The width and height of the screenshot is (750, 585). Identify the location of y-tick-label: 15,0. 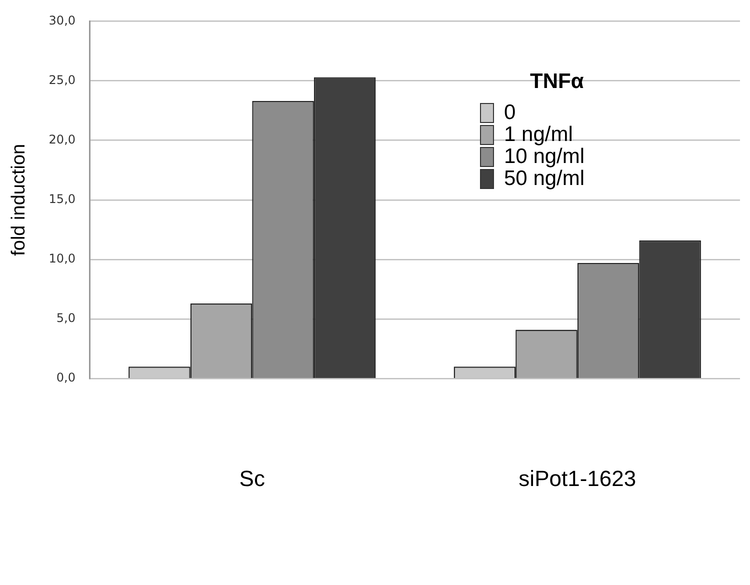
(62, 199).